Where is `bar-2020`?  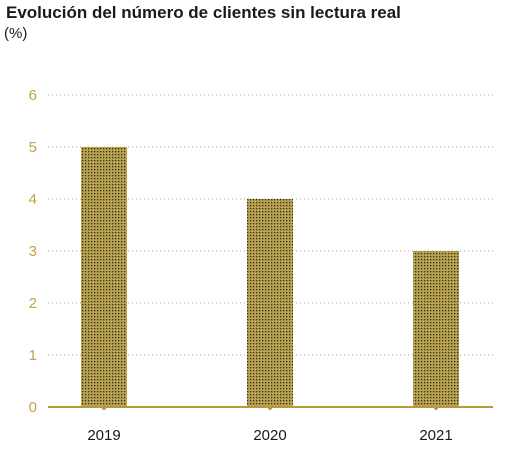 bar-2020 is located at coordinates (270, 303).